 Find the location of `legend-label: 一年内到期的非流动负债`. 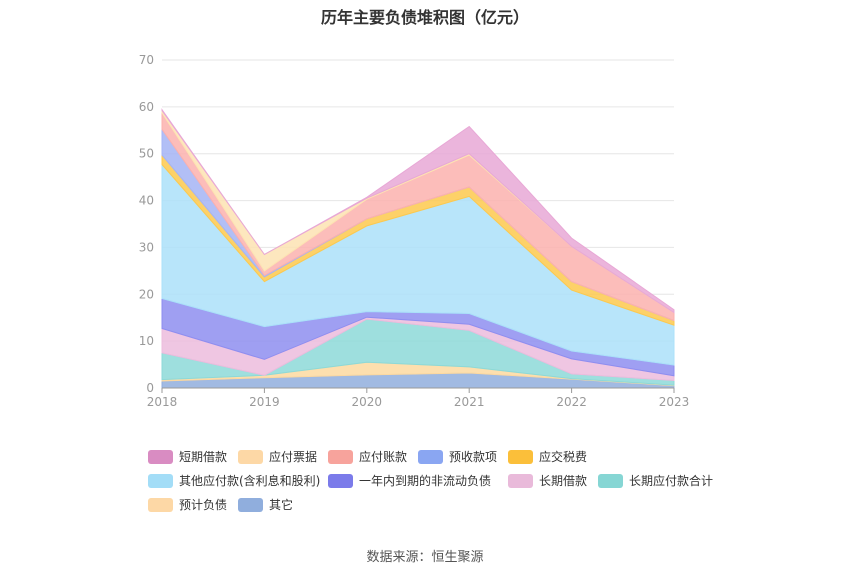

legend-label: 一年内到期的非流动负债 is located at coordinates (425, 481).